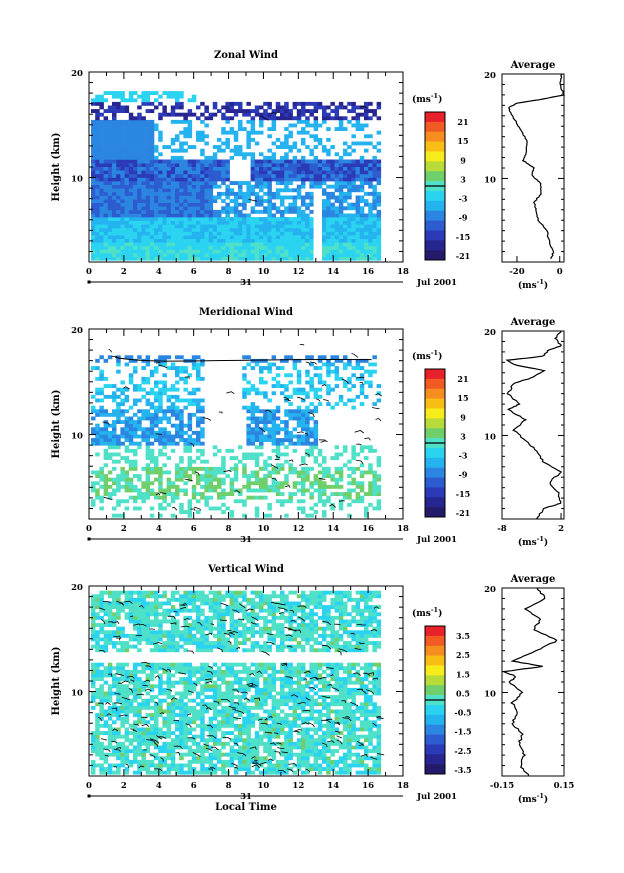 This screenshot has height=873, width=624. What do you see at coordinates (490, 180) in the screenshot?
I see `average-y-tick-label: 10` at bounding box center [490, 180].